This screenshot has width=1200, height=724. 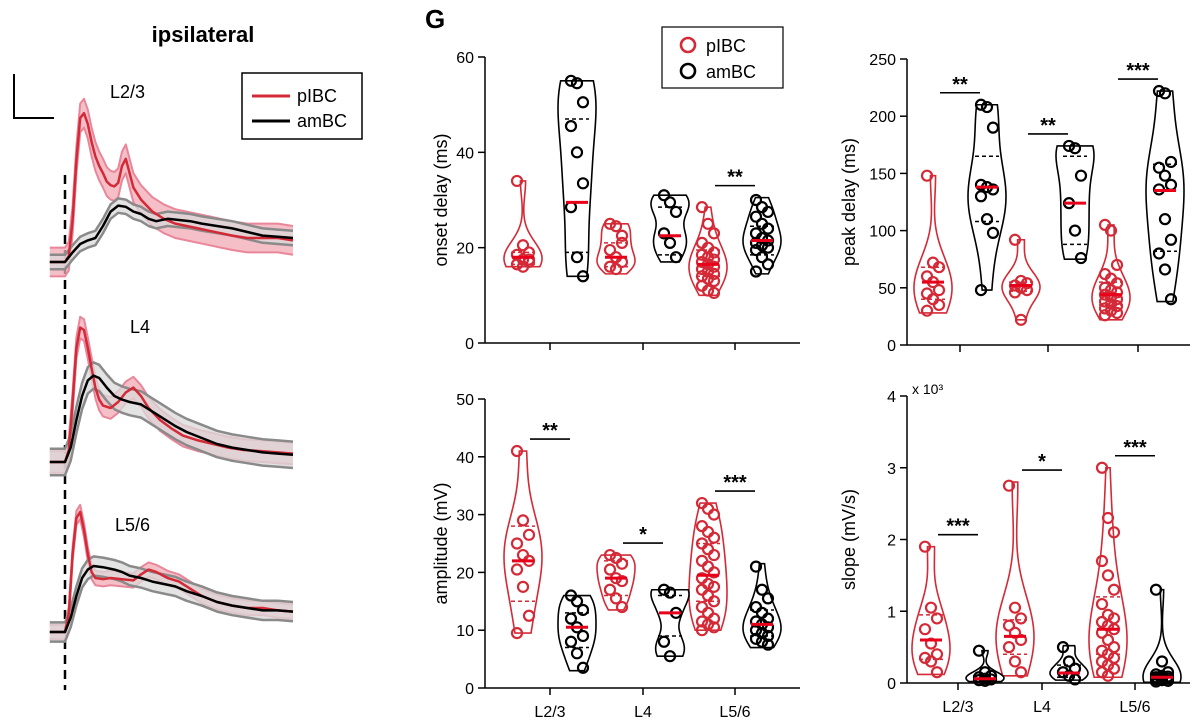 I want to click on violin-amBC-L4, so click(x=1069, y=663).